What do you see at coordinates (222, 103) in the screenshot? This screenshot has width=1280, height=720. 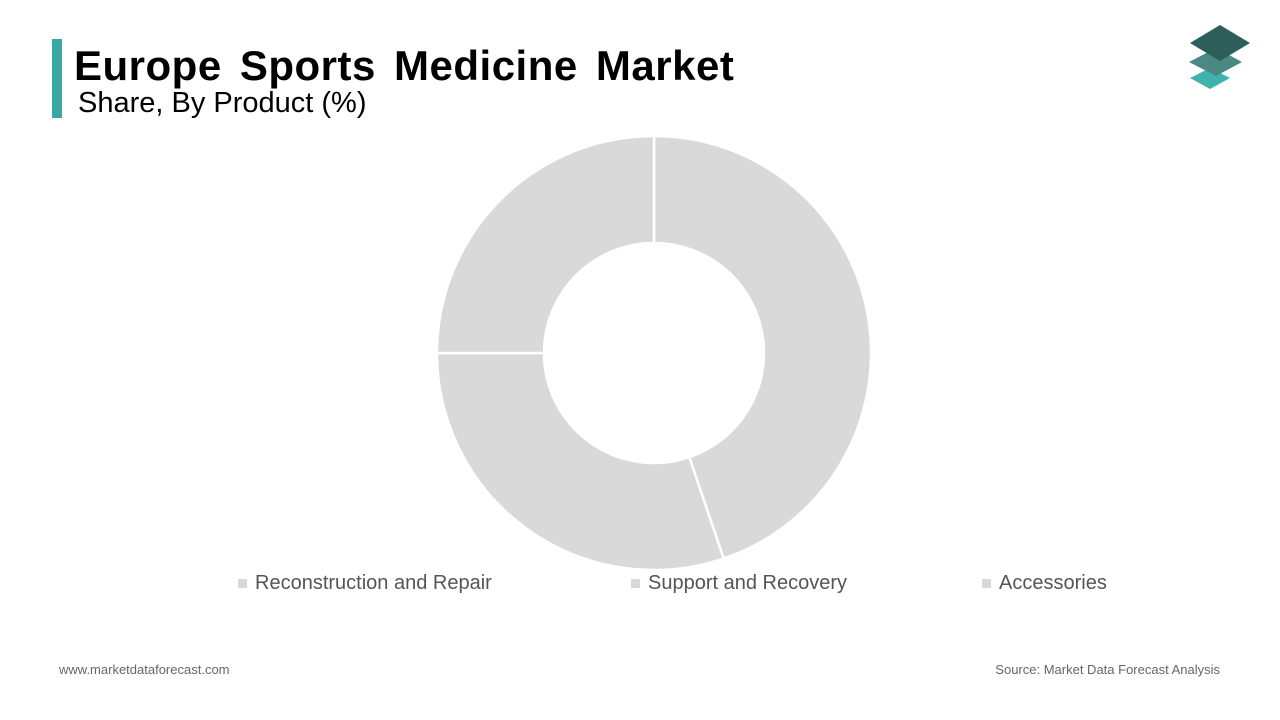 I see `page-subtitle: Share, By Product (%)` at bounding box center [222, 103].